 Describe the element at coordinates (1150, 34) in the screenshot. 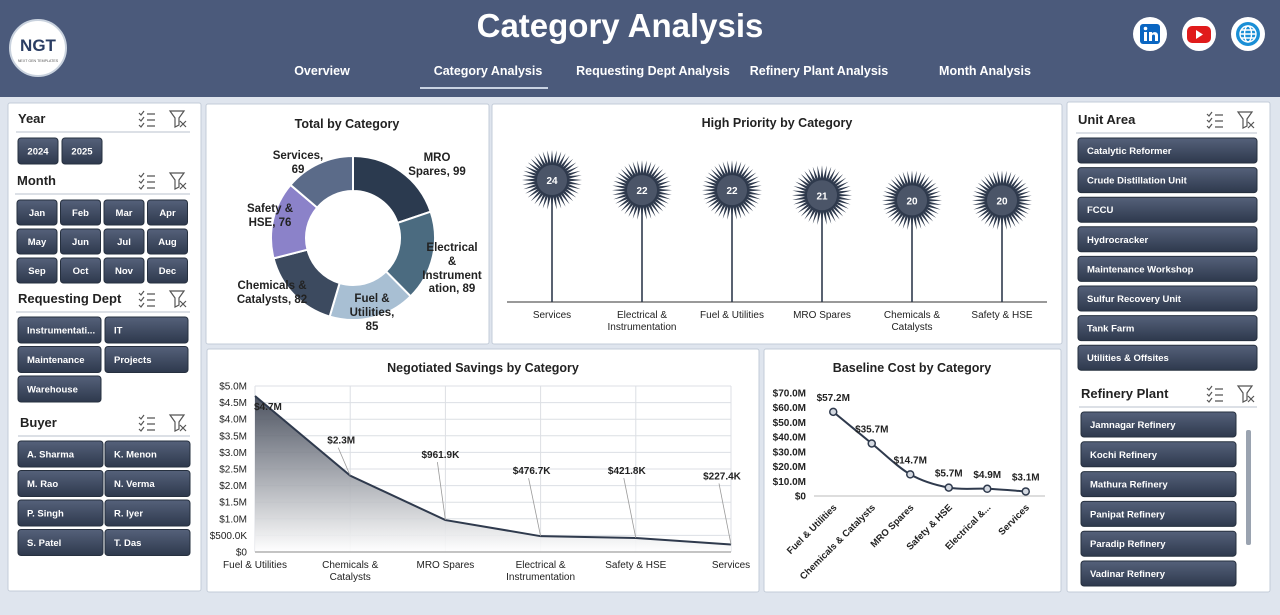

I see `social-linkedin` at that location.